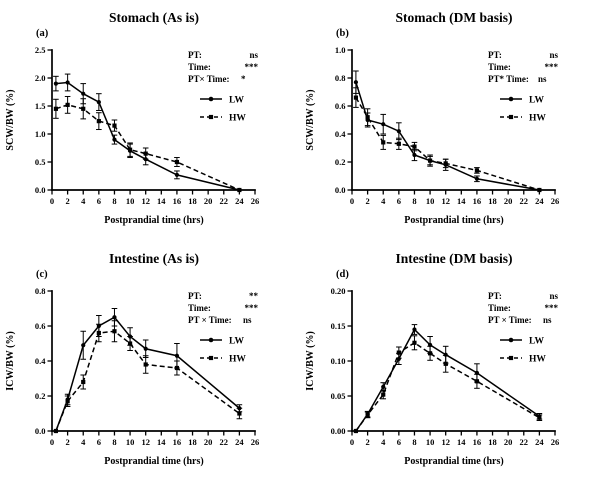 The height and width of the screenshot is (483, 600). Describe the element at coordinates (454, 17) in the screenshot. I see `panel-title: Stomach (DM basis)` at that location.